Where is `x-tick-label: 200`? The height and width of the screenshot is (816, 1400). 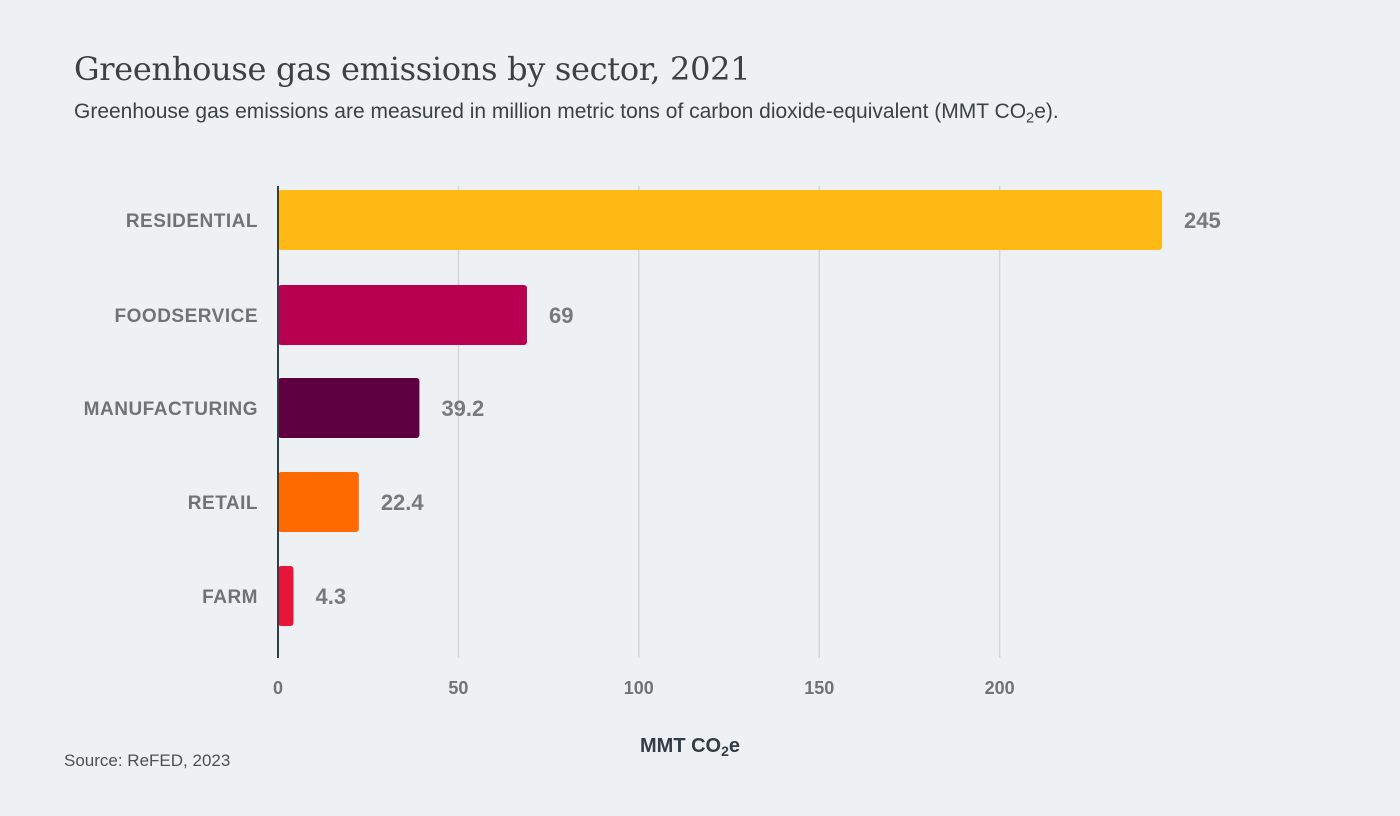
x-tick-label: 200 is located at coordinates (1000, 688).